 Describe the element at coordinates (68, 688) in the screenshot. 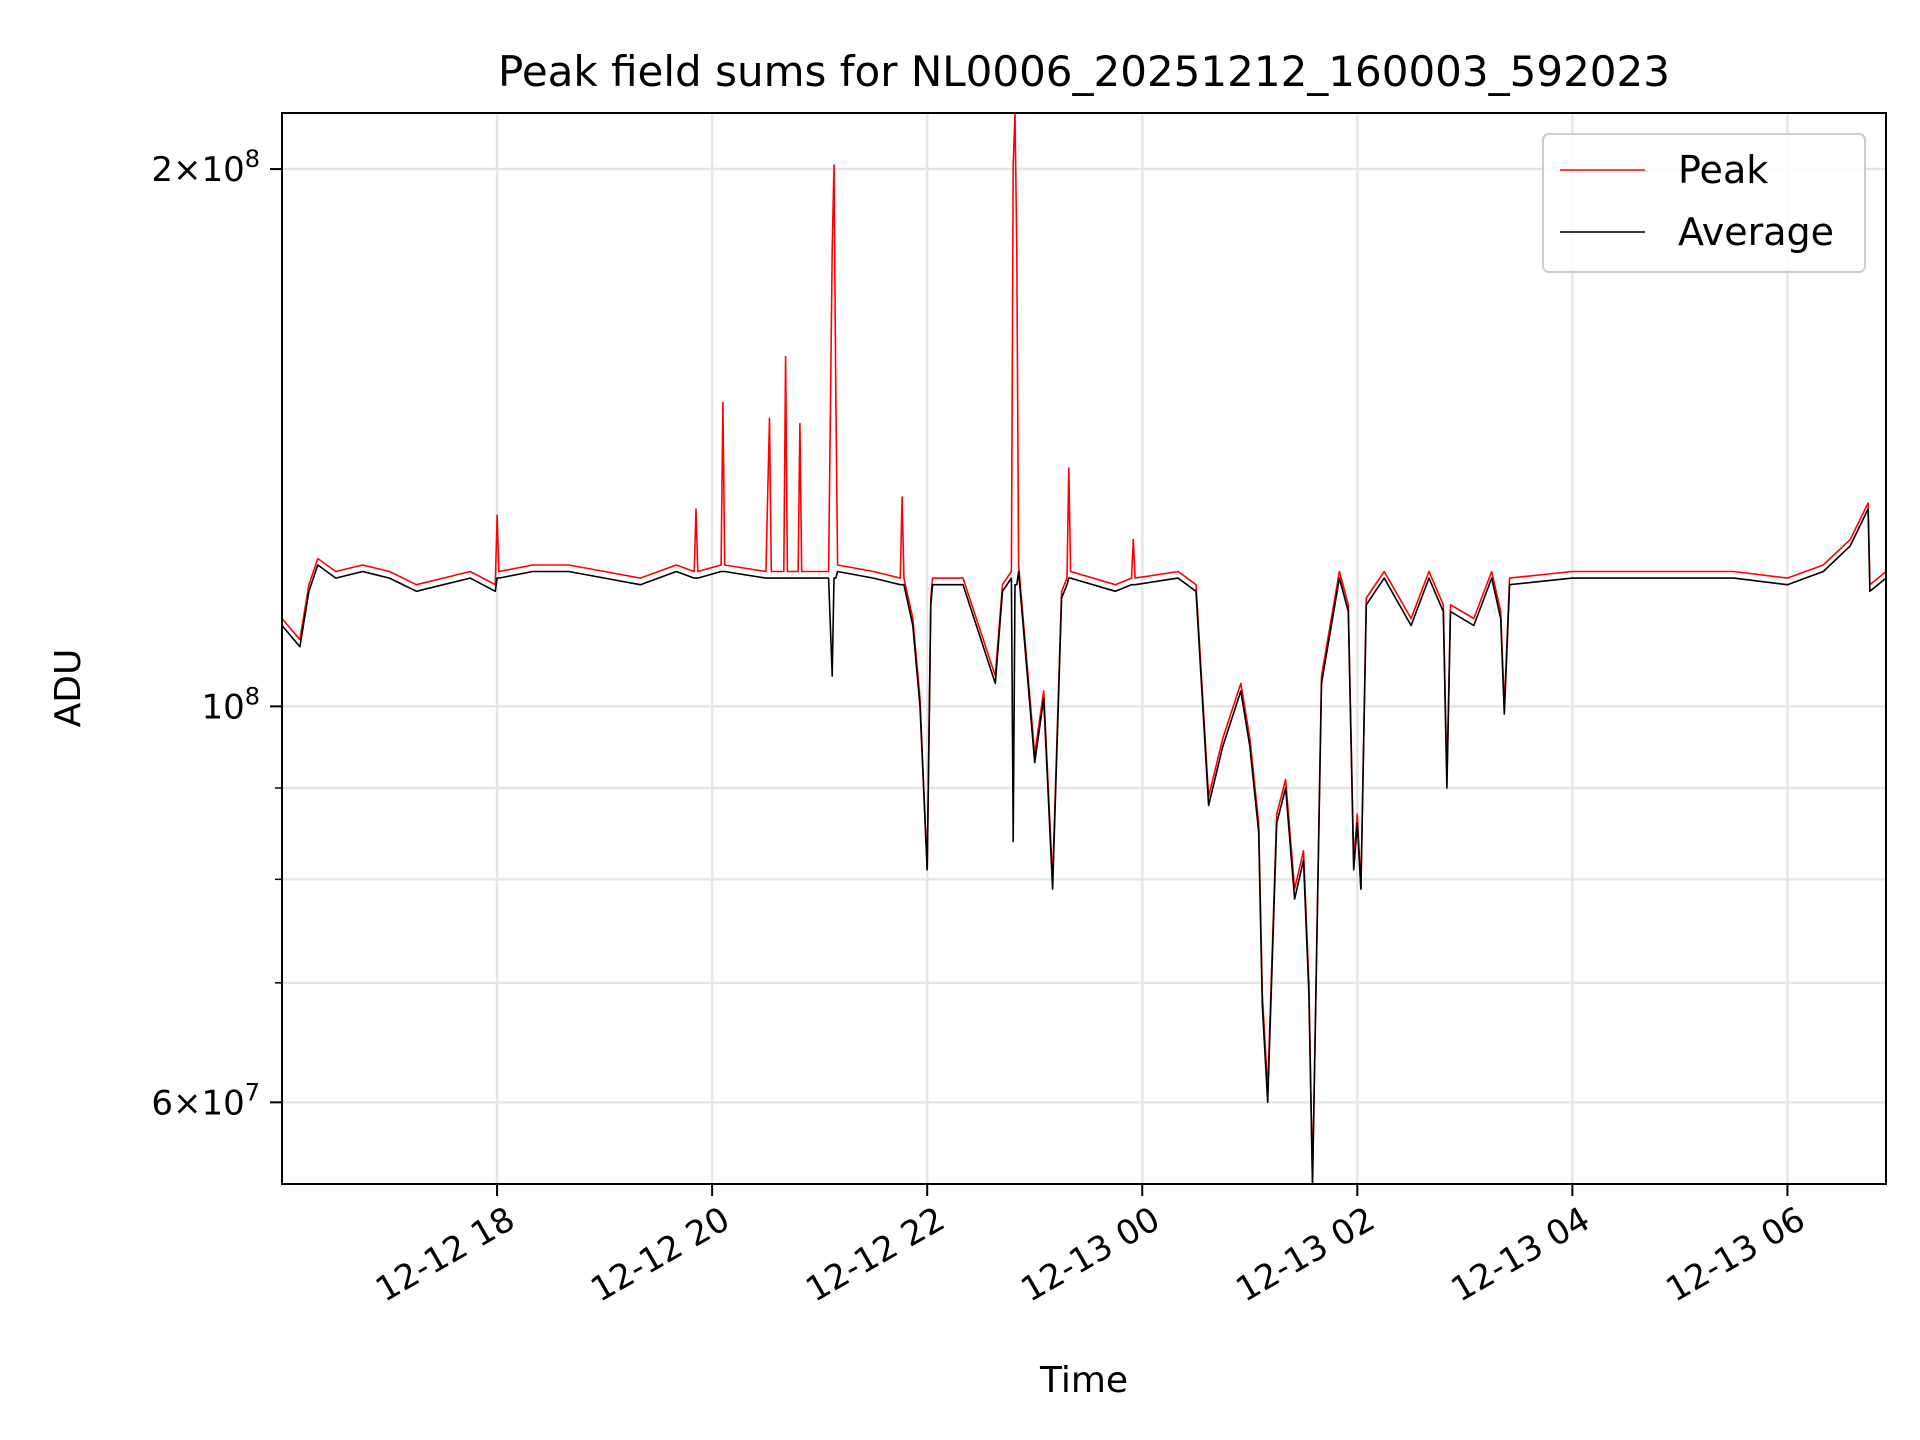

I see `y-axis-label: ADU` at that location.